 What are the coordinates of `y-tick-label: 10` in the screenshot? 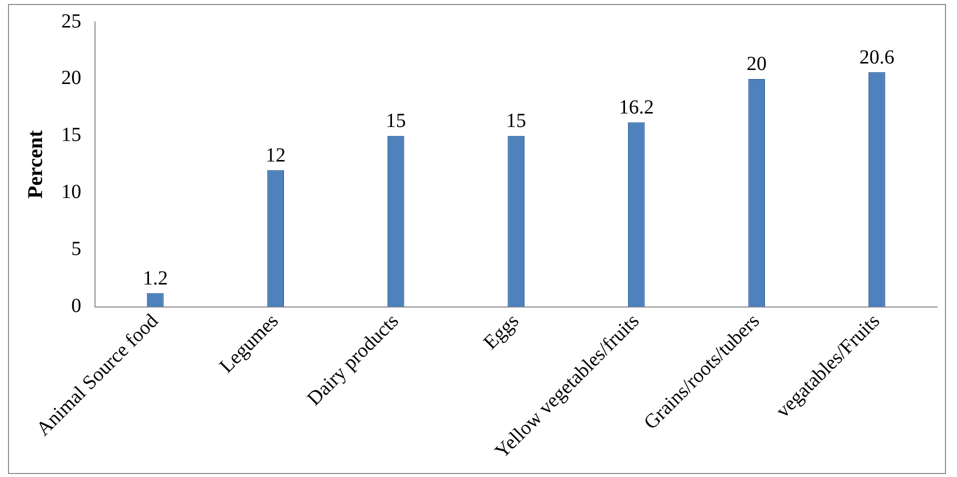 It's located at (71, 192).